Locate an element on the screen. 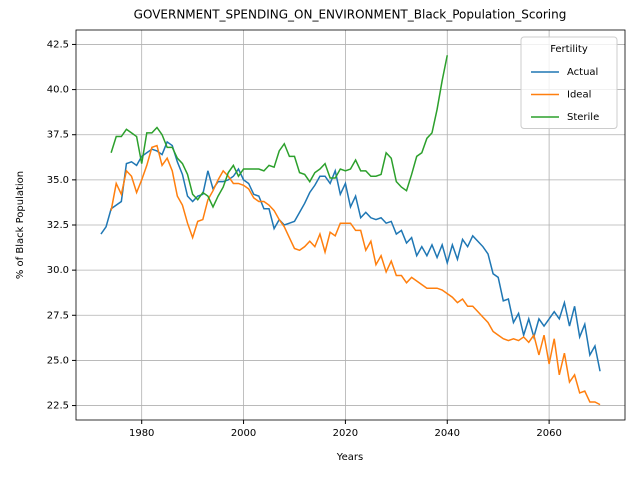  legend-title: Fertility is located at coordinates (569, 49).